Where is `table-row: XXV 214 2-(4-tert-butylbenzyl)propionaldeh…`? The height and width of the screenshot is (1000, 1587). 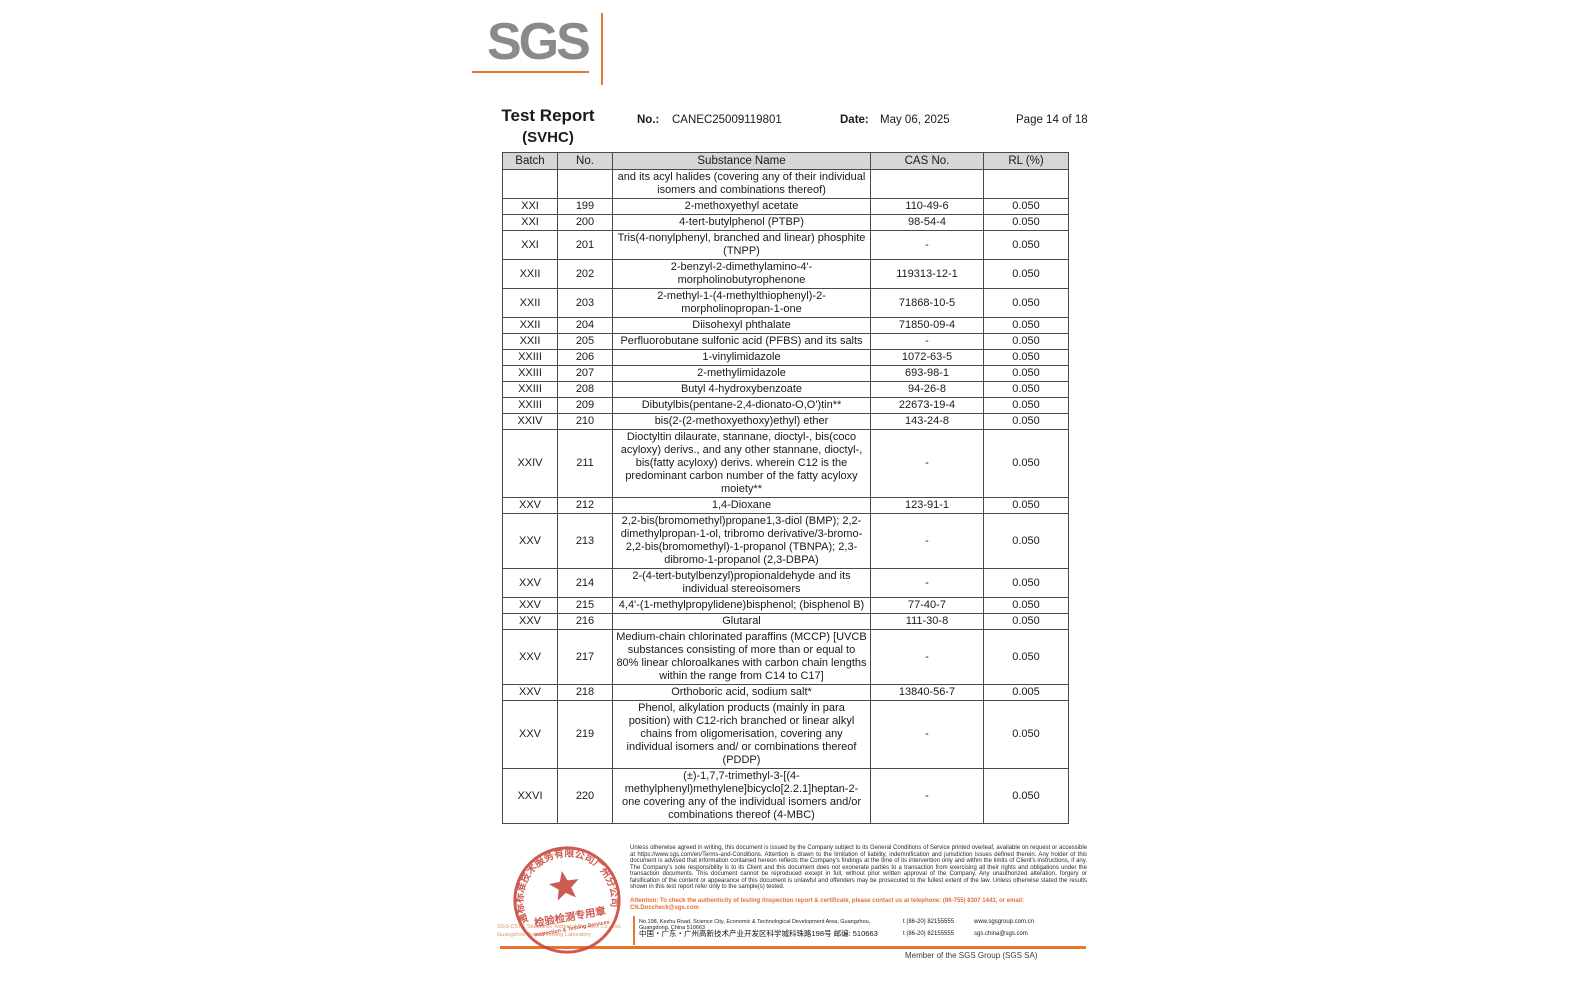 table-row: XXV 214 2-(4-tert-butylbenzyl)propionaldeh… is located at coordinates (785, 583).